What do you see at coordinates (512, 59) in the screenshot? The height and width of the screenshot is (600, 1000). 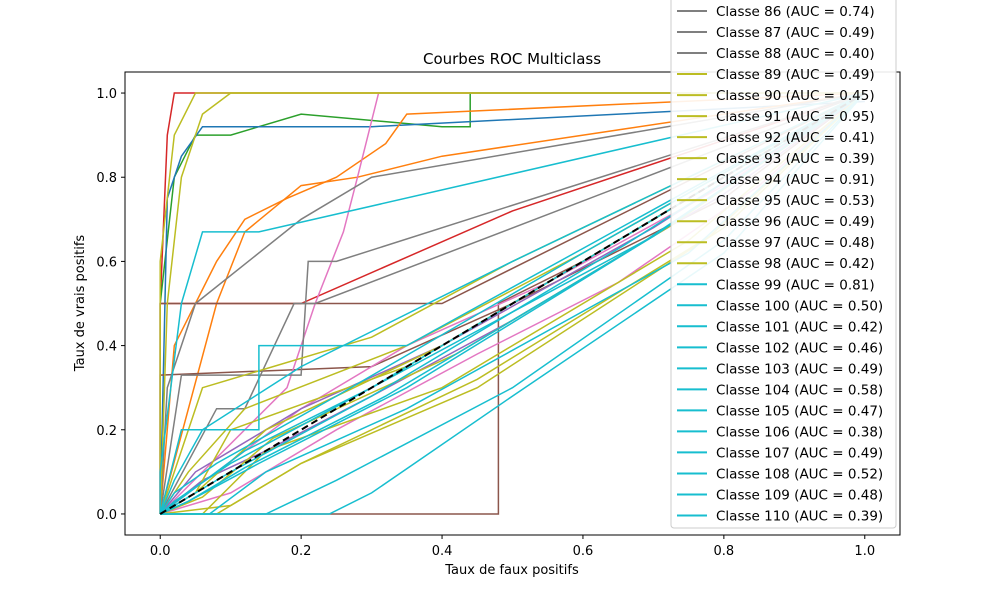 I see `chart-title: Courbes ROC Multiclass` at bounding box center [512, 59].